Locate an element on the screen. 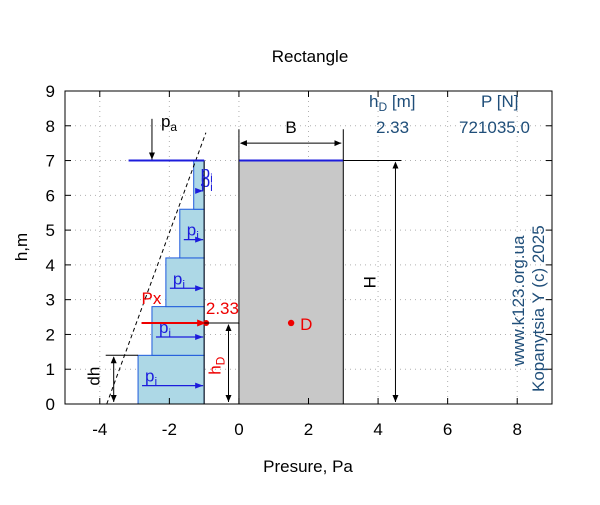  x-tick-label: -2 is located at coordinates (169, 429).